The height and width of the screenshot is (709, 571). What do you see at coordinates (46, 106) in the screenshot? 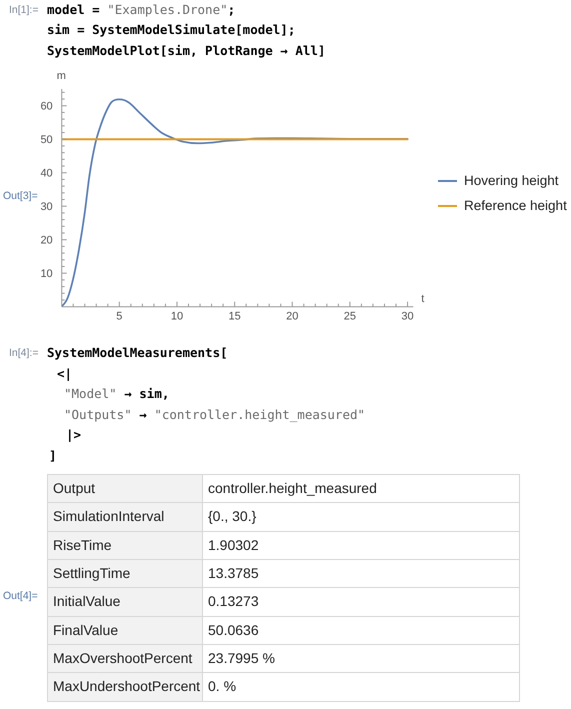
I see `y-tick-label: 60` at bounding box center [46, 106].